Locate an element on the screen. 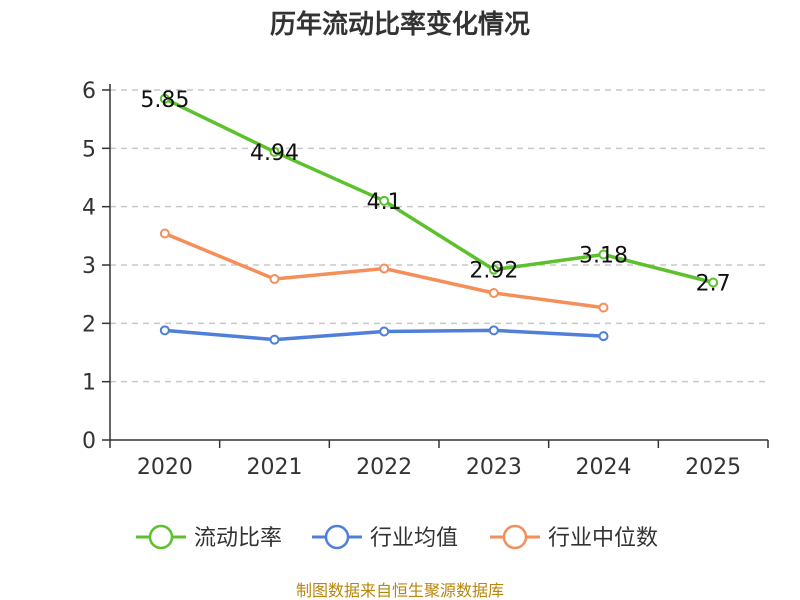  data-point-1-2023 is located at coordinates (493, 330).